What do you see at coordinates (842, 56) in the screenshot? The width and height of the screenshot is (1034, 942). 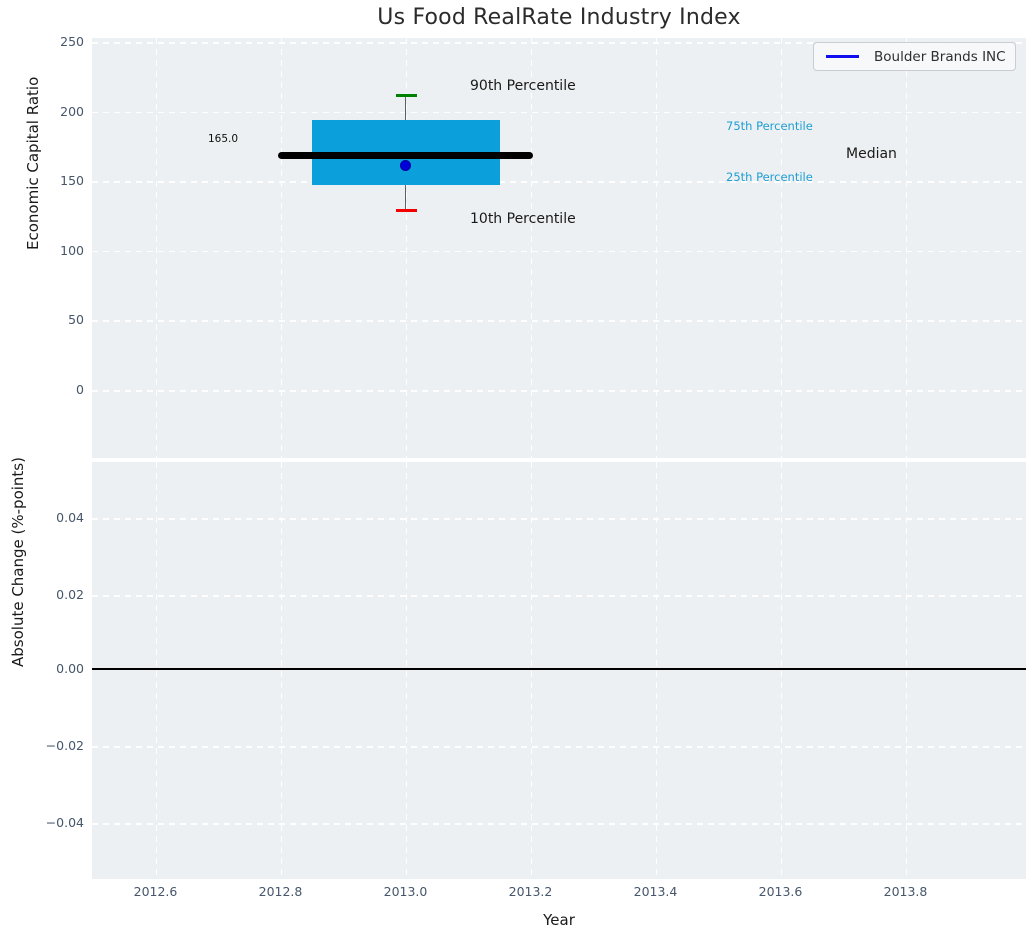 I see `legend-line-sample` at bounding box center [842, 56].